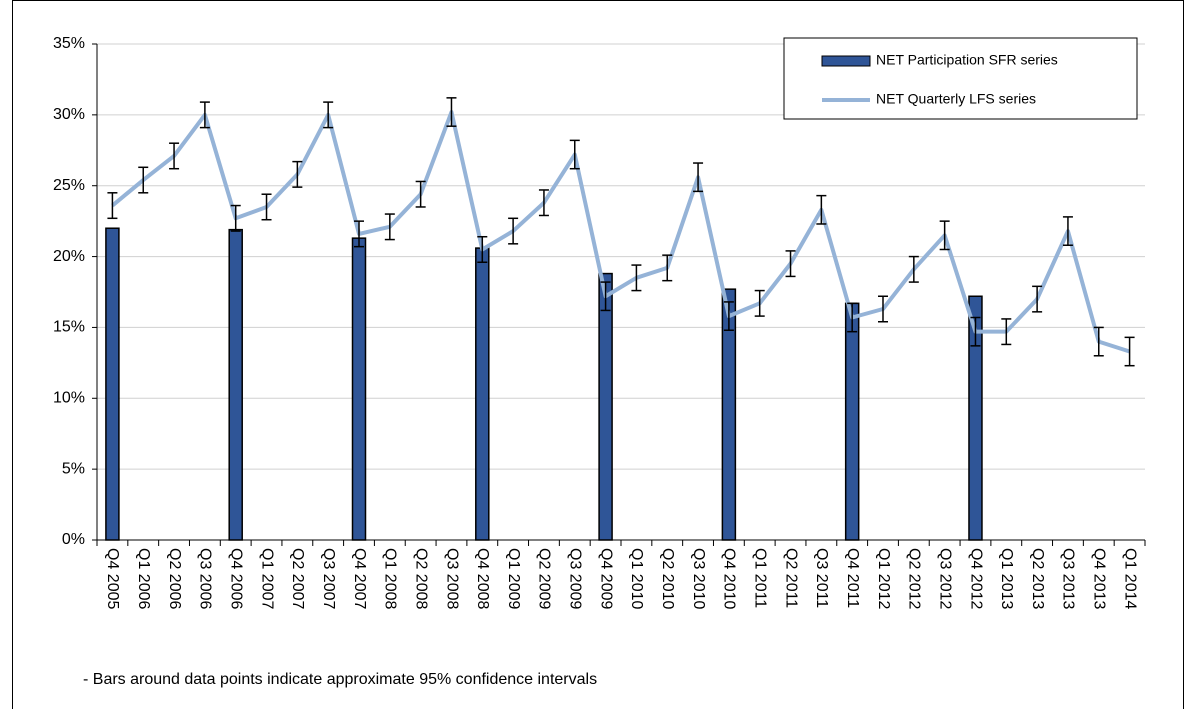  I want to click on x-tick-label: Q2 2011, so click(790, 578).